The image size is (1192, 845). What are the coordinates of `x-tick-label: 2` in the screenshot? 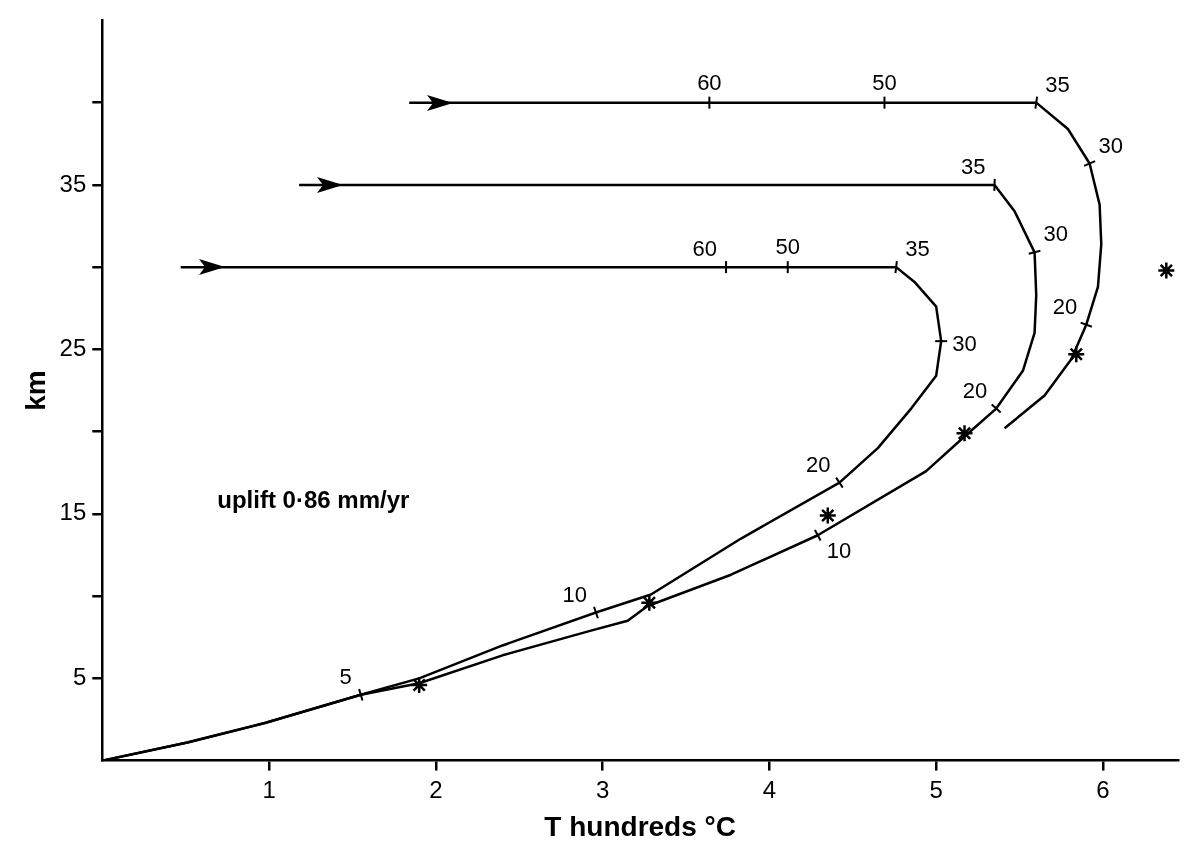 It's located at (436, 789).